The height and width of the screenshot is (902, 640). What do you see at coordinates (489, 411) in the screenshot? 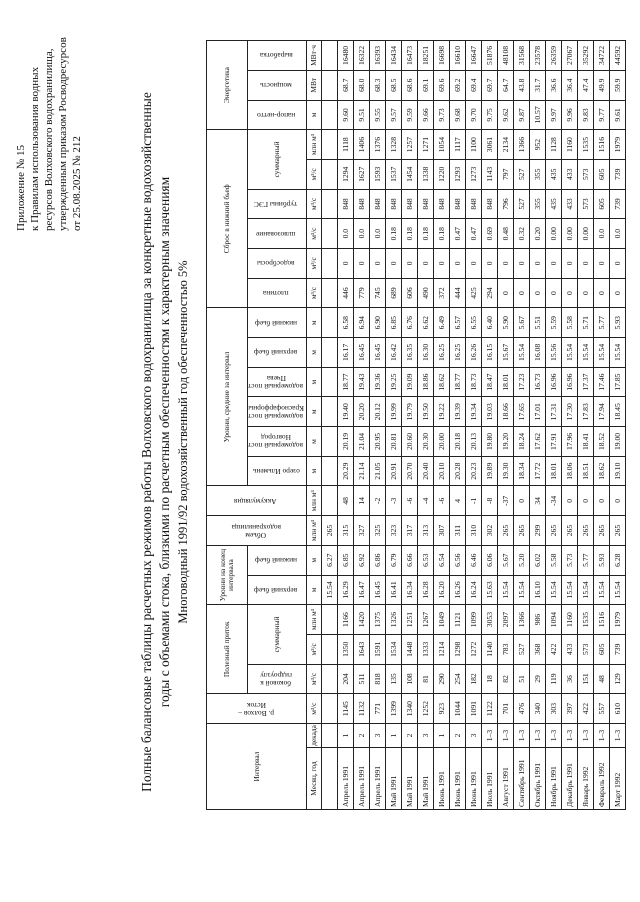
I see `table-cell: 19.03` at bounding box center [489, 411].